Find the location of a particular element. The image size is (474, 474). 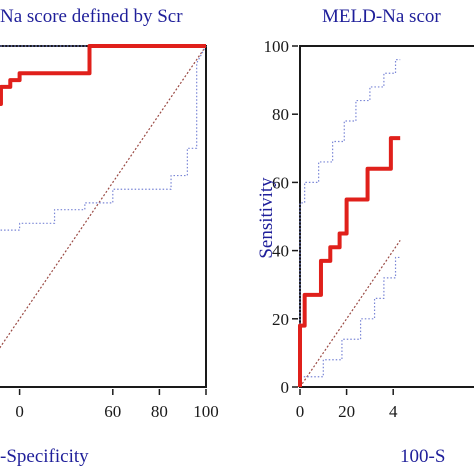

left-ci-upper-line is located at coordinates (103, 46).